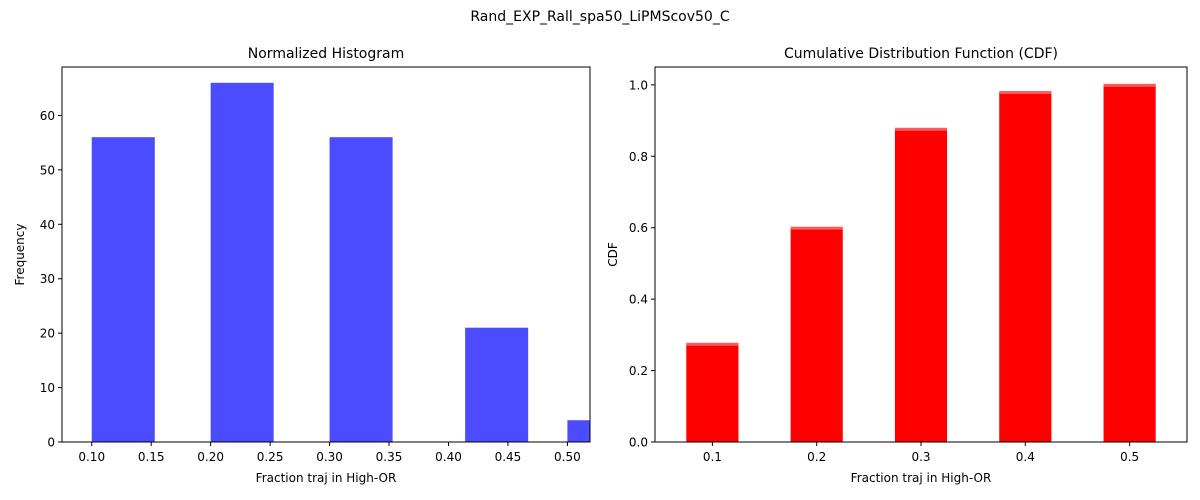  What do you see at coordinates (91, 457) in the screenshot?
I see `x-tick-label: 0.10` at bounding box center [91, 457].